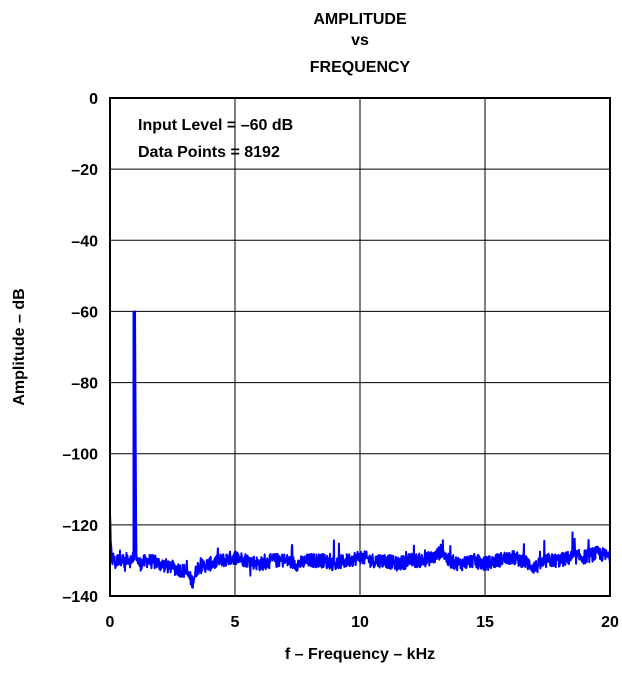 The height and width of the screenshot is (677, 622). What do you see at coordinates (19, 346) in the screenshot?
I see `y-axis-label: Amplitude – dB` at bounding box center [19, 346].